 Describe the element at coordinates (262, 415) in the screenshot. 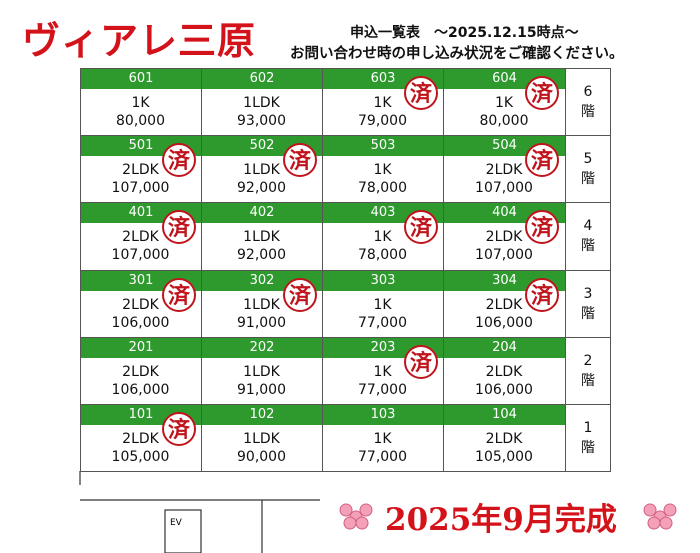

I see `room-number: 102` at that location.